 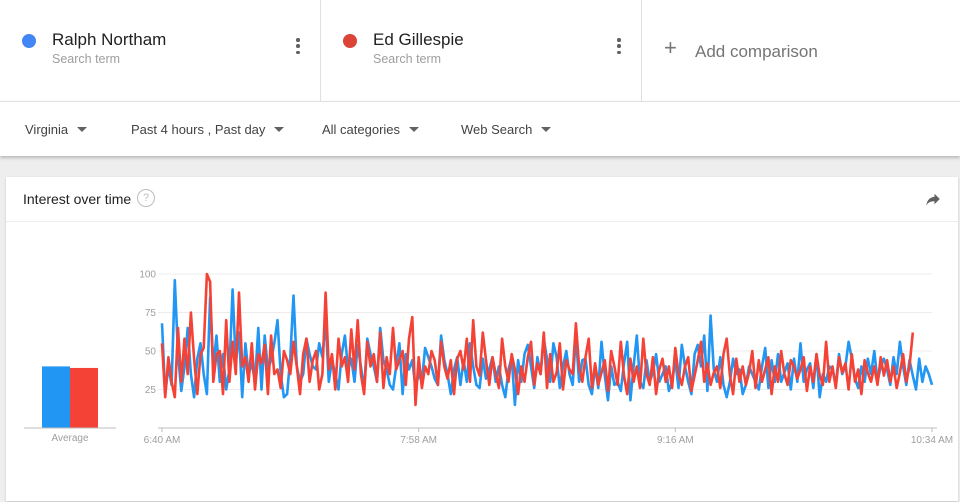 What do you see at coordinates (418, 440) in the screenshot?
I see `x-tick-label: 7:58 AM` at bounding box center [418, 440].